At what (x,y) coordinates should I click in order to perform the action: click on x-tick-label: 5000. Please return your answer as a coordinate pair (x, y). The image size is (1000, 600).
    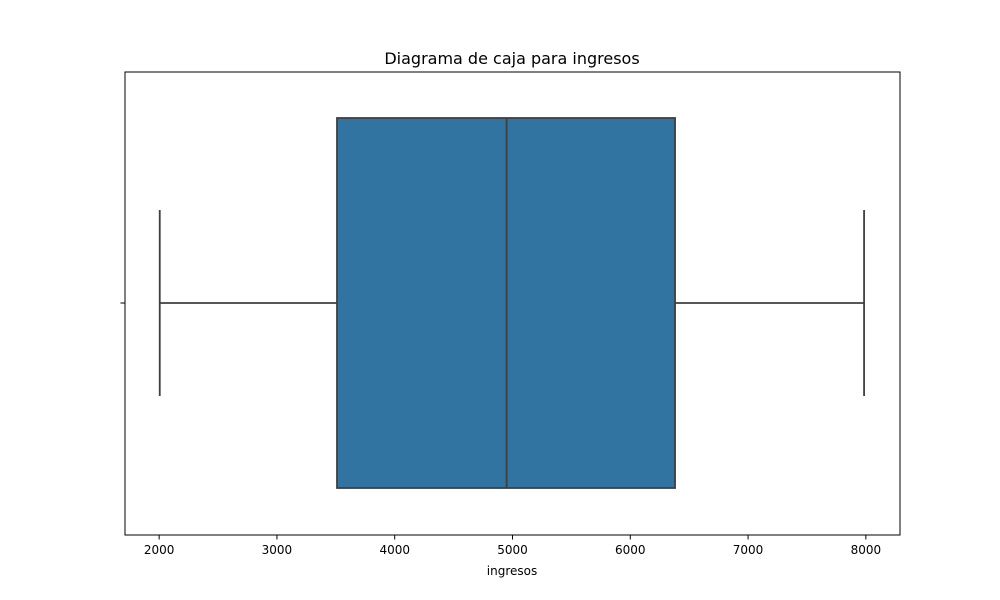
    Looking at the image, I should click on (512, 550).